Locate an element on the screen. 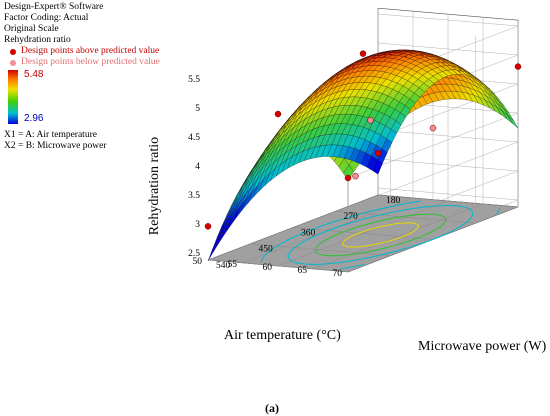 The height and width of the screenshot is (416, 550). y-axis-label: Microwave power (W) is located at coordinates (482, 346).